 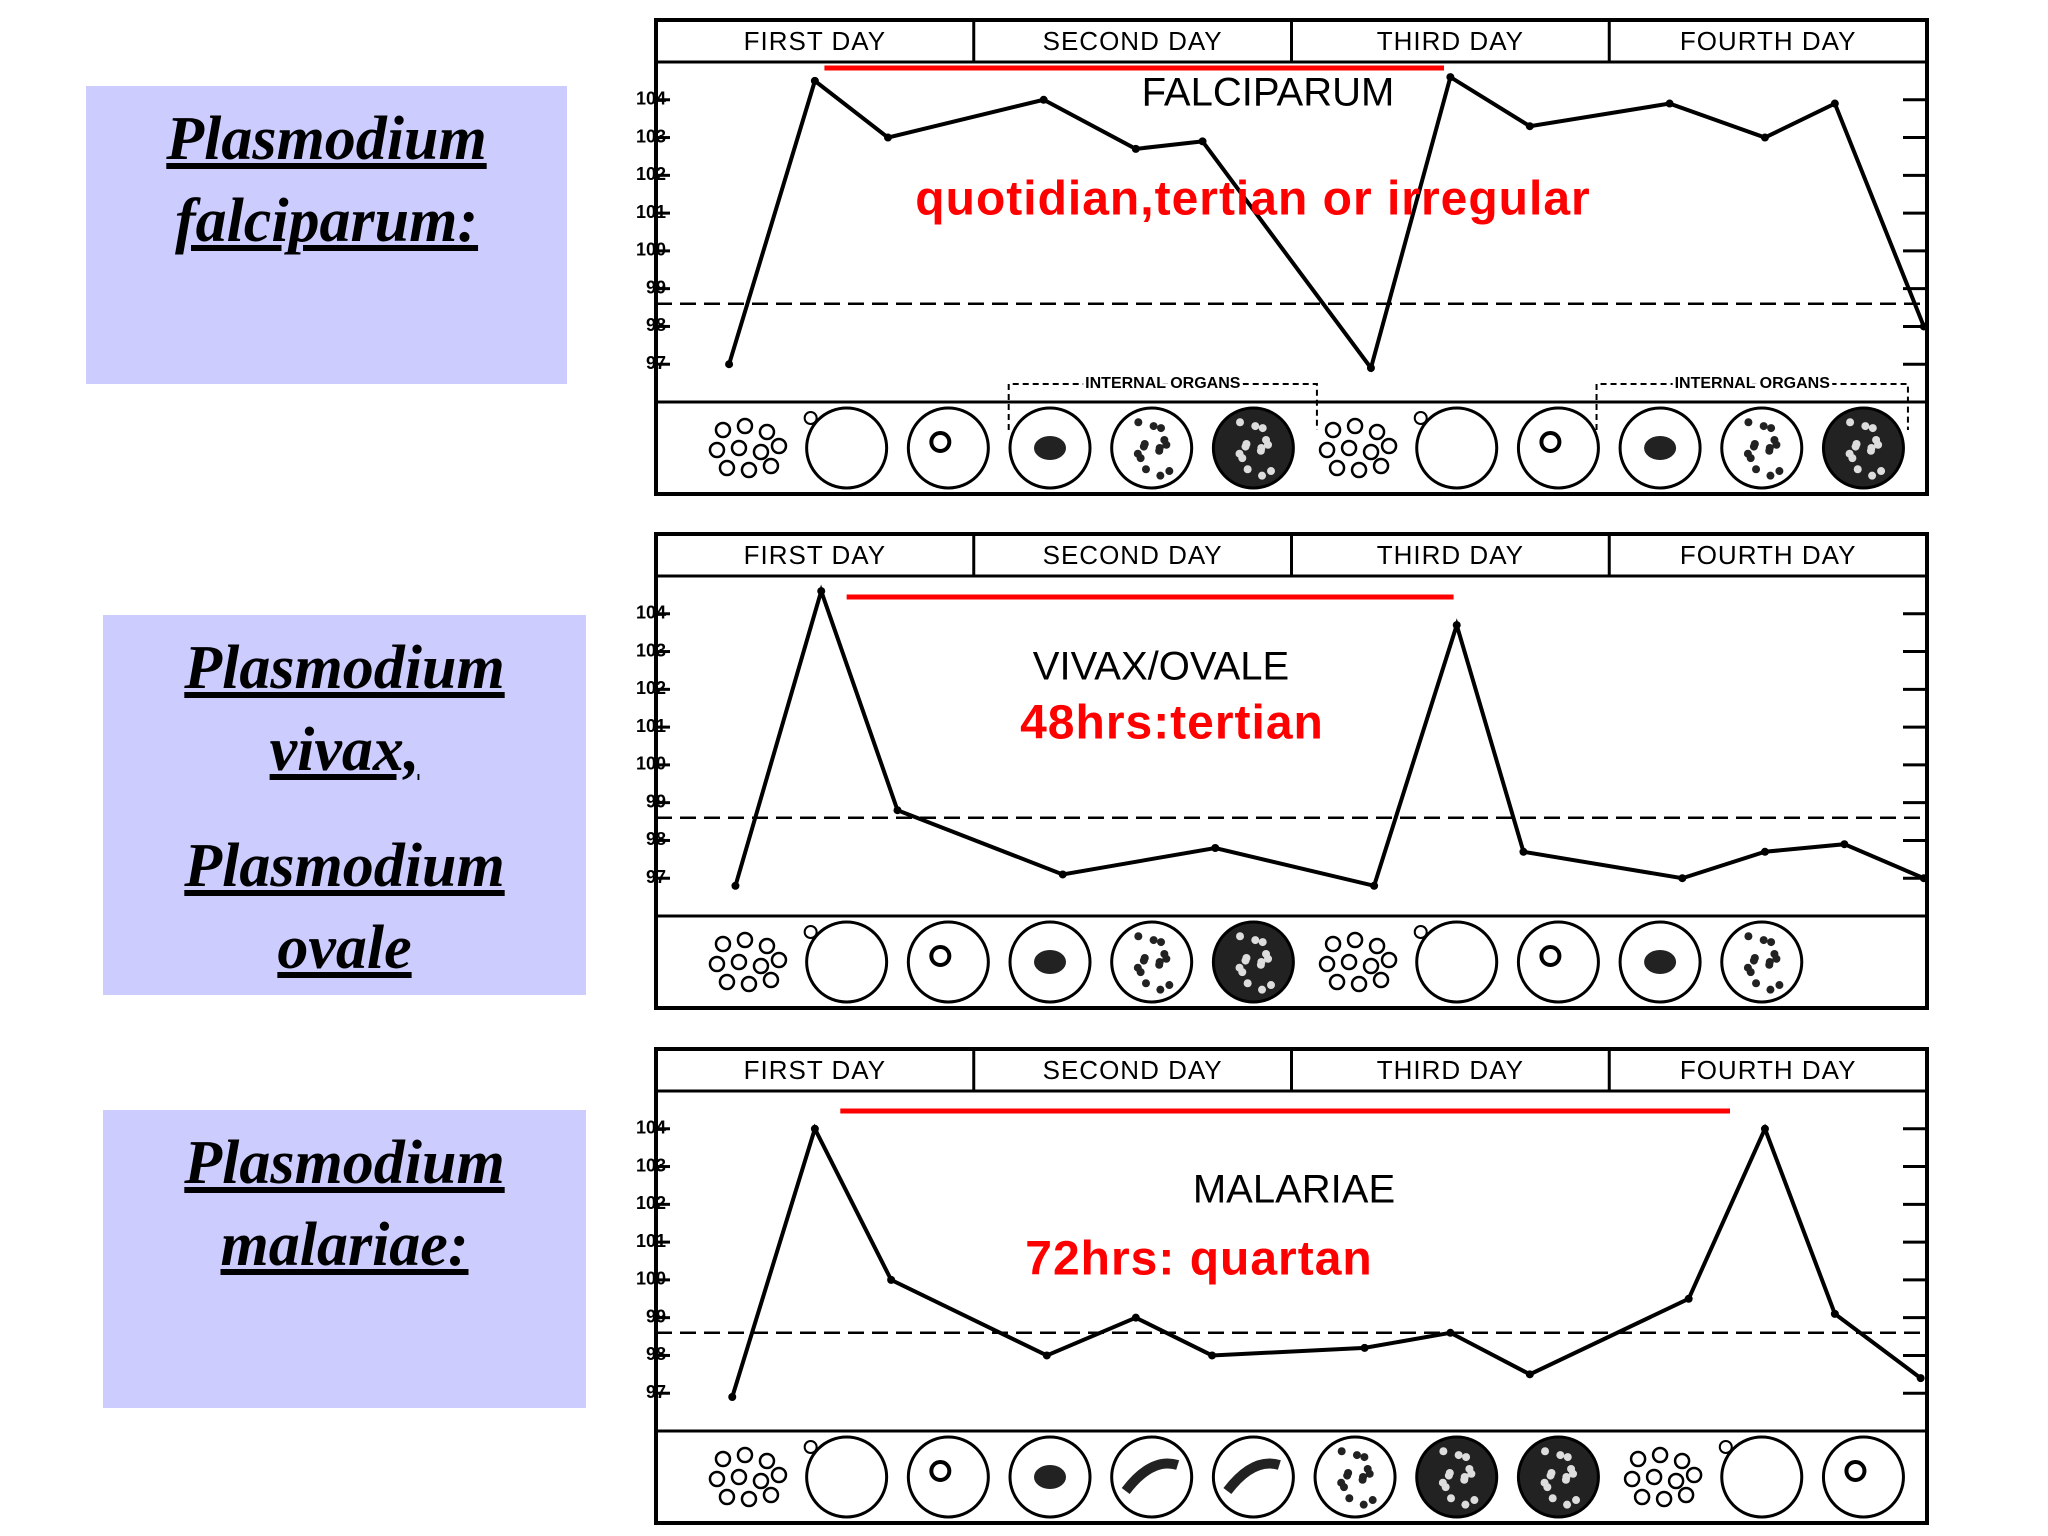 I want to click on annotation: INTERNAL ORGANS, so click(x=1753, y=383).